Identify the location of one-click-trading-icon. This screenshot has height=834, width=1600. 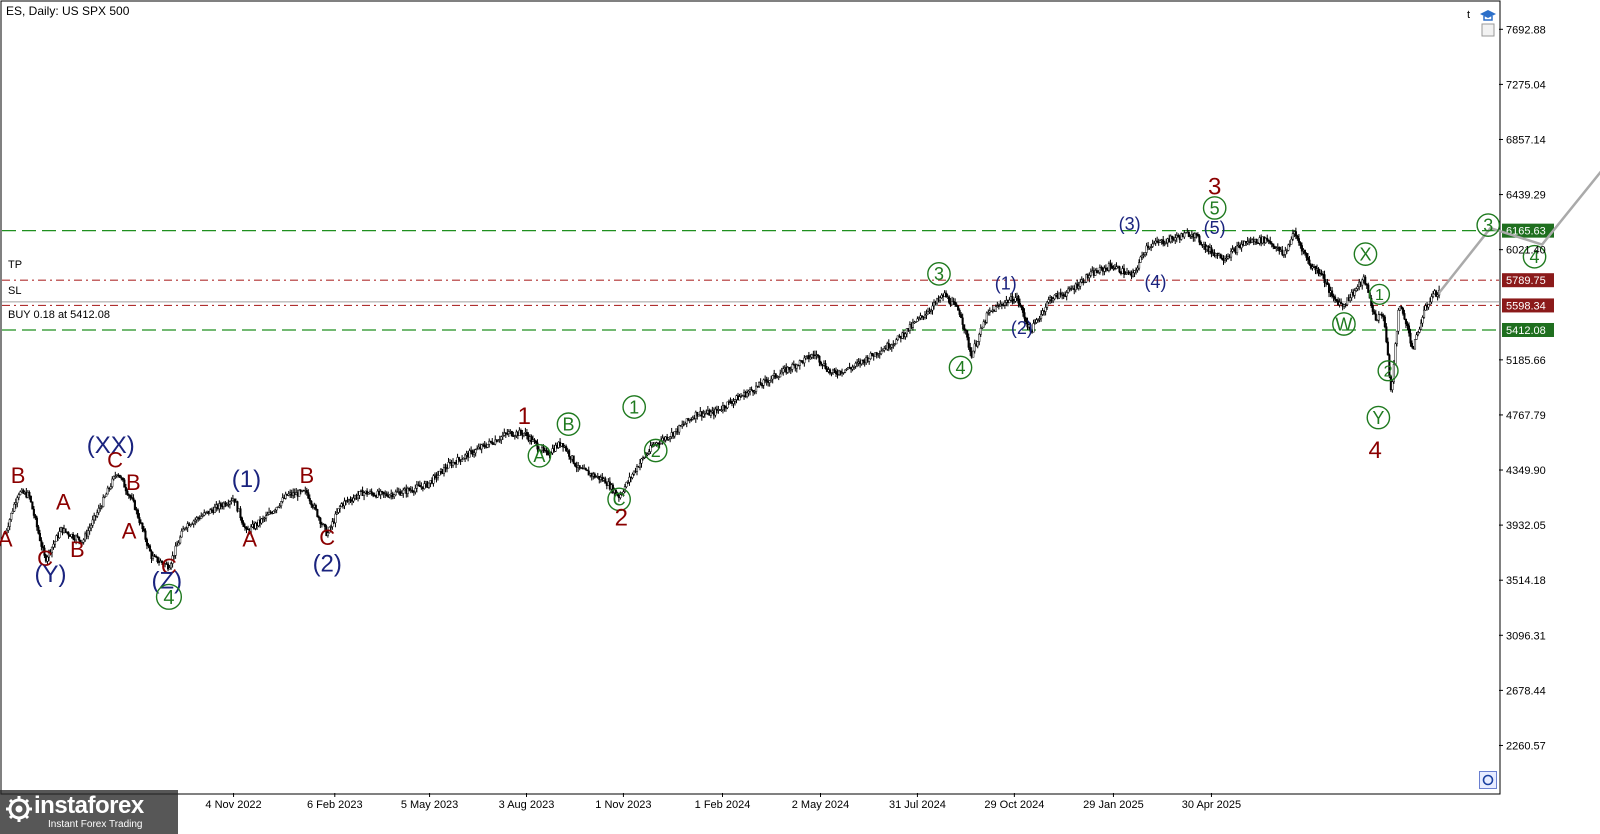
(1488, 780).